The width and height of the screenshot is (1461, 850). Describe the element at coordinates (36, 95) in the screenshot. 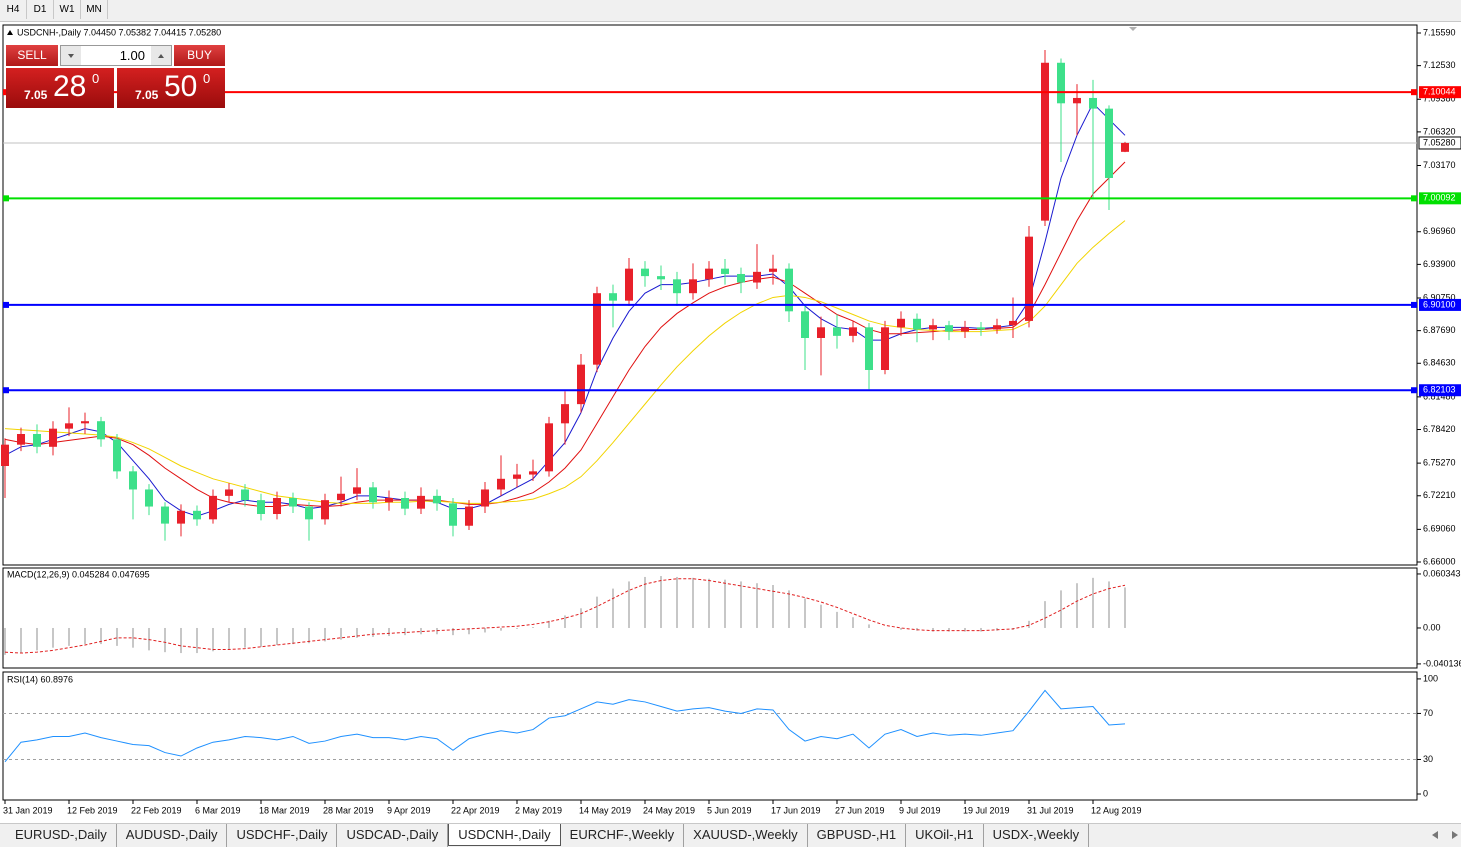

I see `price-big: 7.05` at that location.